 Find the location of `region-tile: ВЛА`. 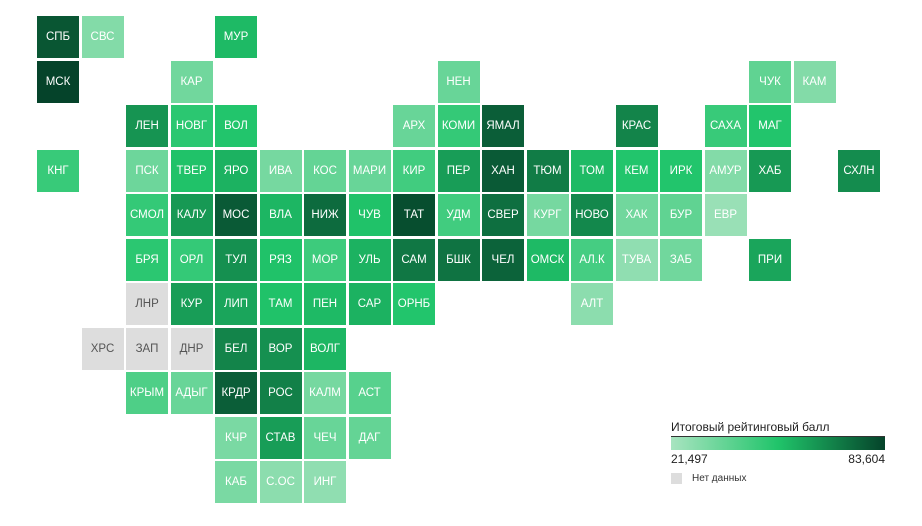

region-tile: ВЛА is located at coordinates (280, 215).